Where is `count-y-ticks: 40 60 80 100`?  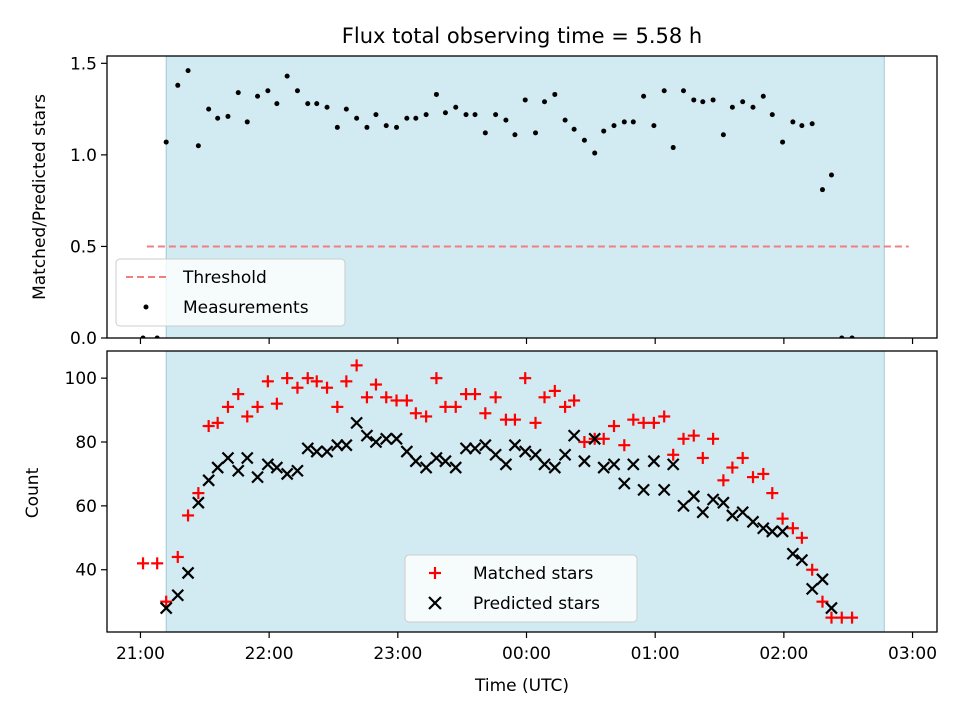
count-y-ticks: 40 60 80 100 is located at coordinates (86, 475).